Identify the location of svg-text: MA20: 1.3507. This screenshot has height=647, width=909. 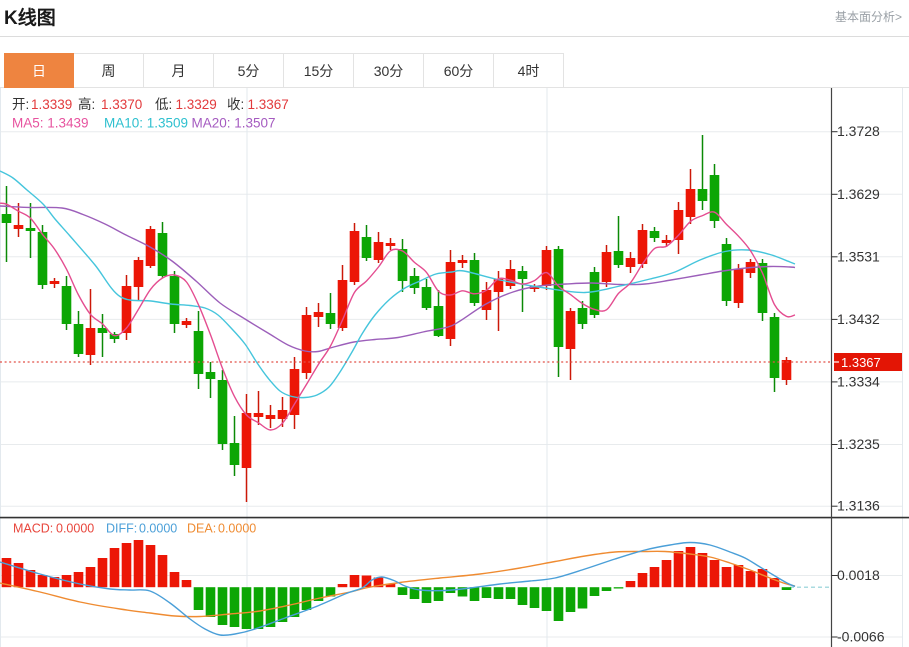
(234, 122).